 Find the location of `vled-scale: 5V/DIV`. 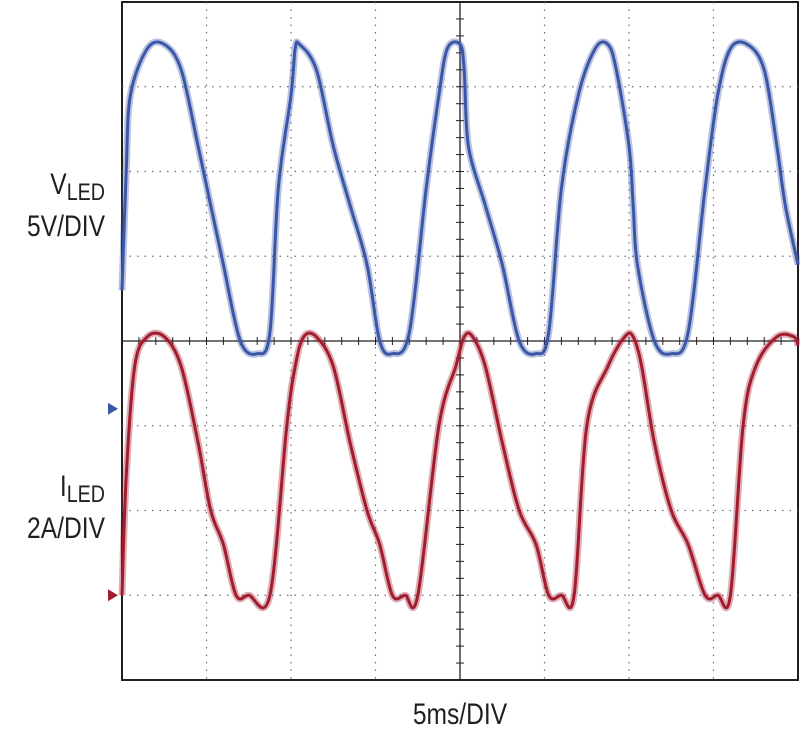

vled-scale: 5V/DIV is located at coordinates (66, 226).